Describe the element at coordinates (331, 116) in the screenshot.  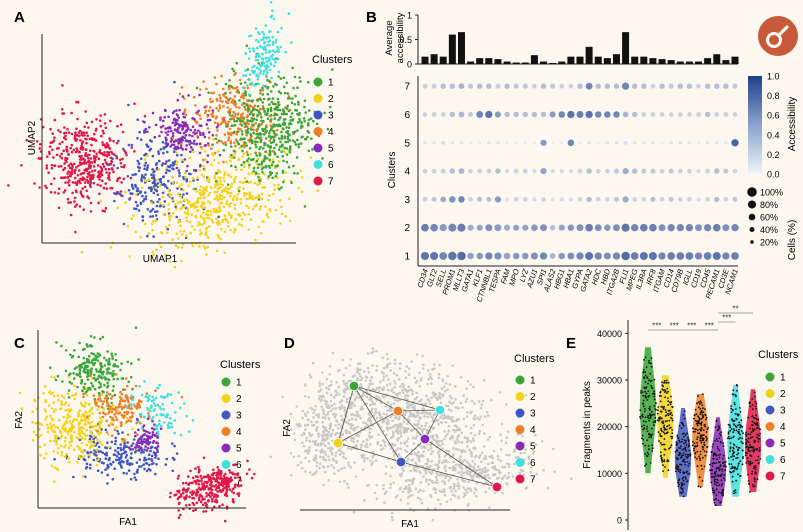
I see `legend-a-label-3: 3` at that location.